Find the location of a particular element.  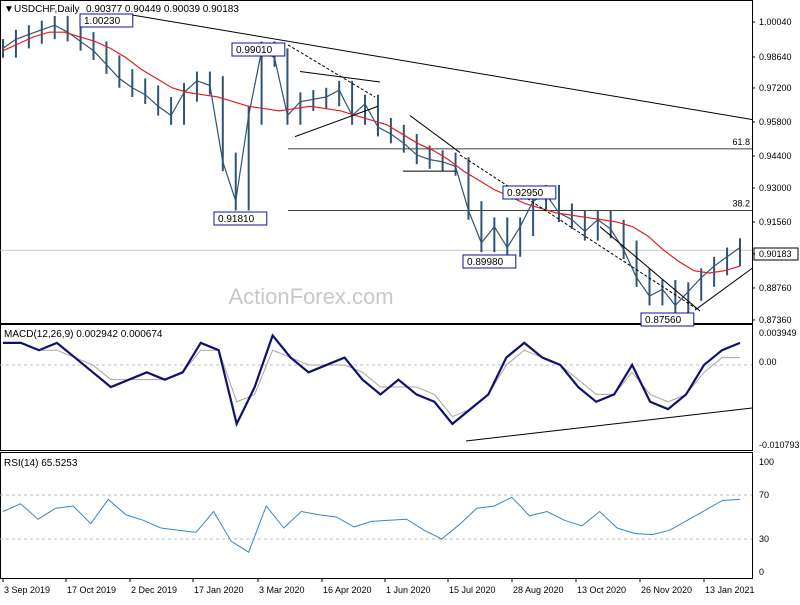

x-tick-label: 28 Aug 2020 is located at coordinates (538, 590).